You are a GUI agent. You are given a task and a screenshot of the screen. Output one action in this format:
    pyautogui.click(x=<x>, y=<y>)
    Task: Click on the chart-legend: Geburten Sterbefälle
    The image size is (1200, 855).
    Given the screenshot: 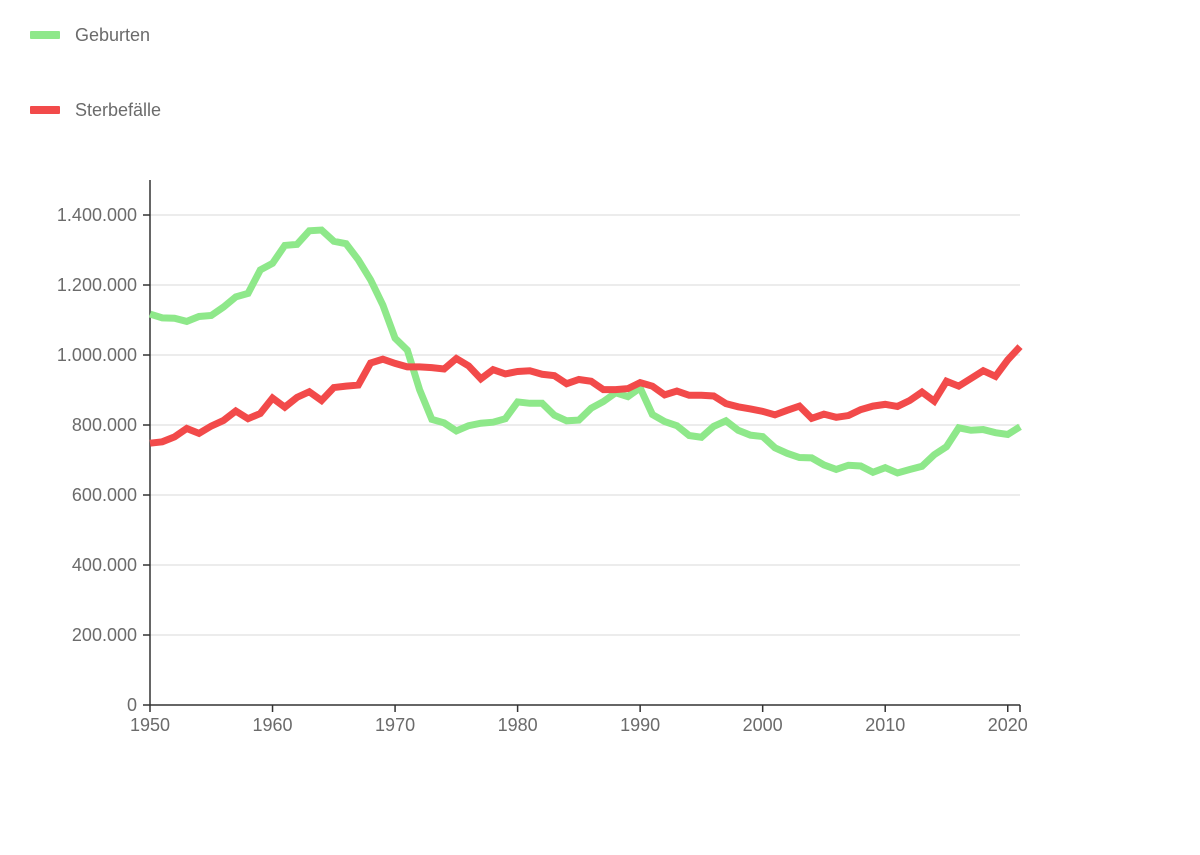 What is the action you would take?
    pyautogui.click(x=95, y=95)
    